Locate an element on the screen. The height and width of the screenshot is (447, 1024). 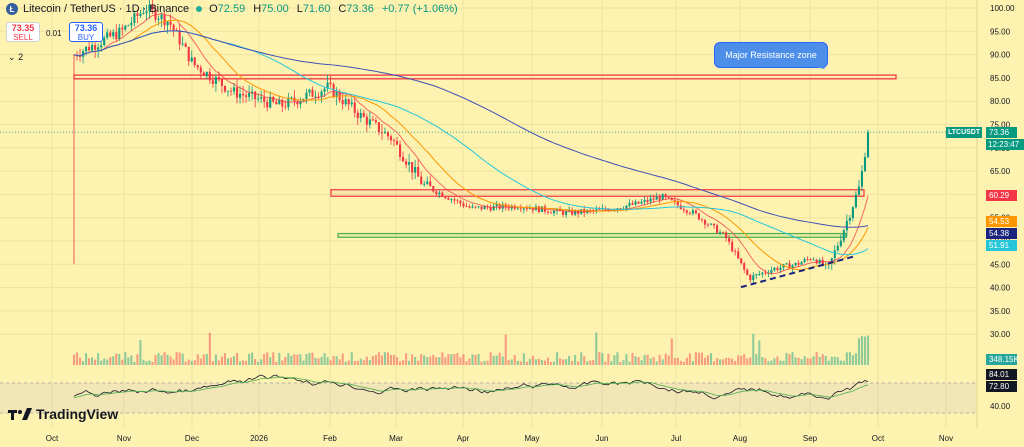
tradingview-logo: TradingView is located at coordinates (63, 414).